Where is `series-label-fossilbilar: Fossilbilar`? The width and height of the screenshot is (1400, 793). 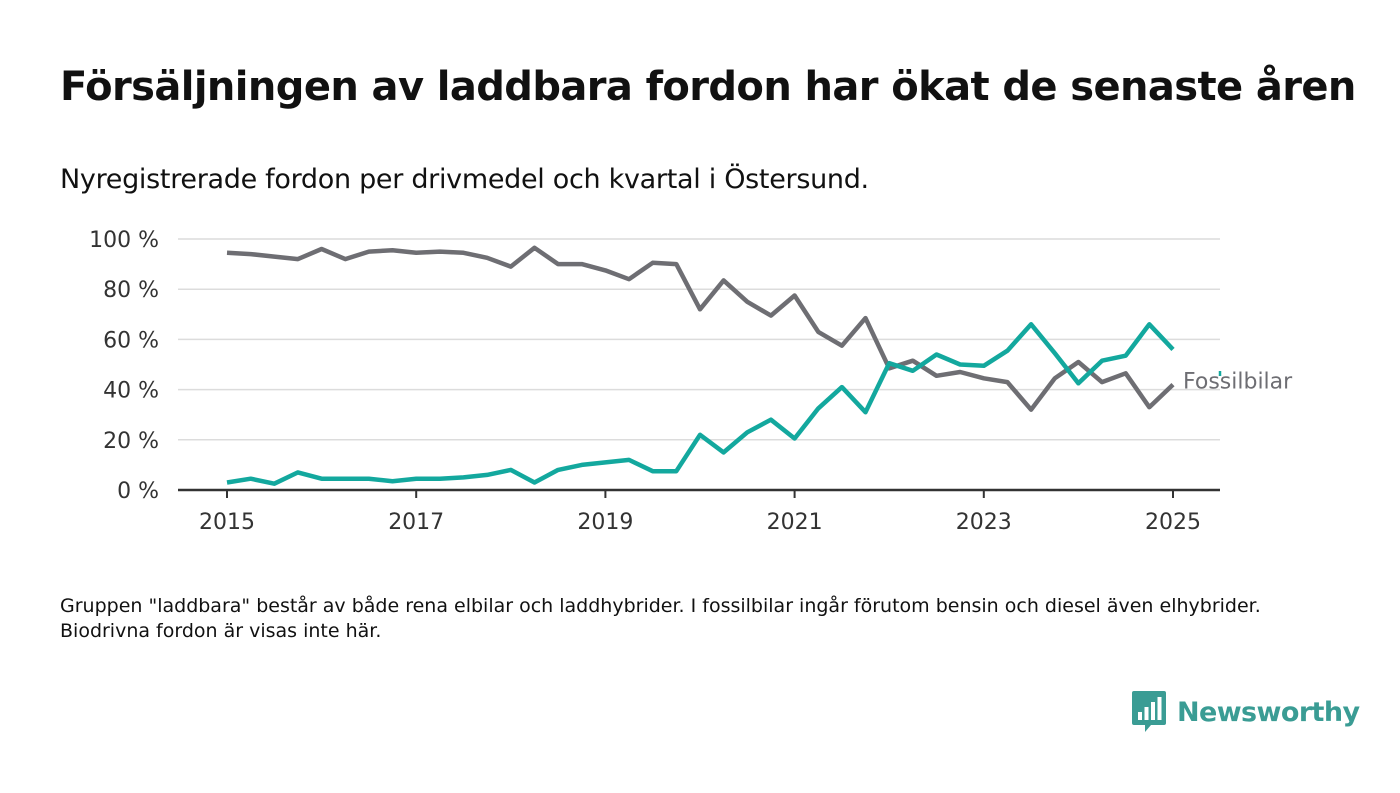 series-label-fossilbilar: Fossilbilar is located at coordinates (1238, 382).